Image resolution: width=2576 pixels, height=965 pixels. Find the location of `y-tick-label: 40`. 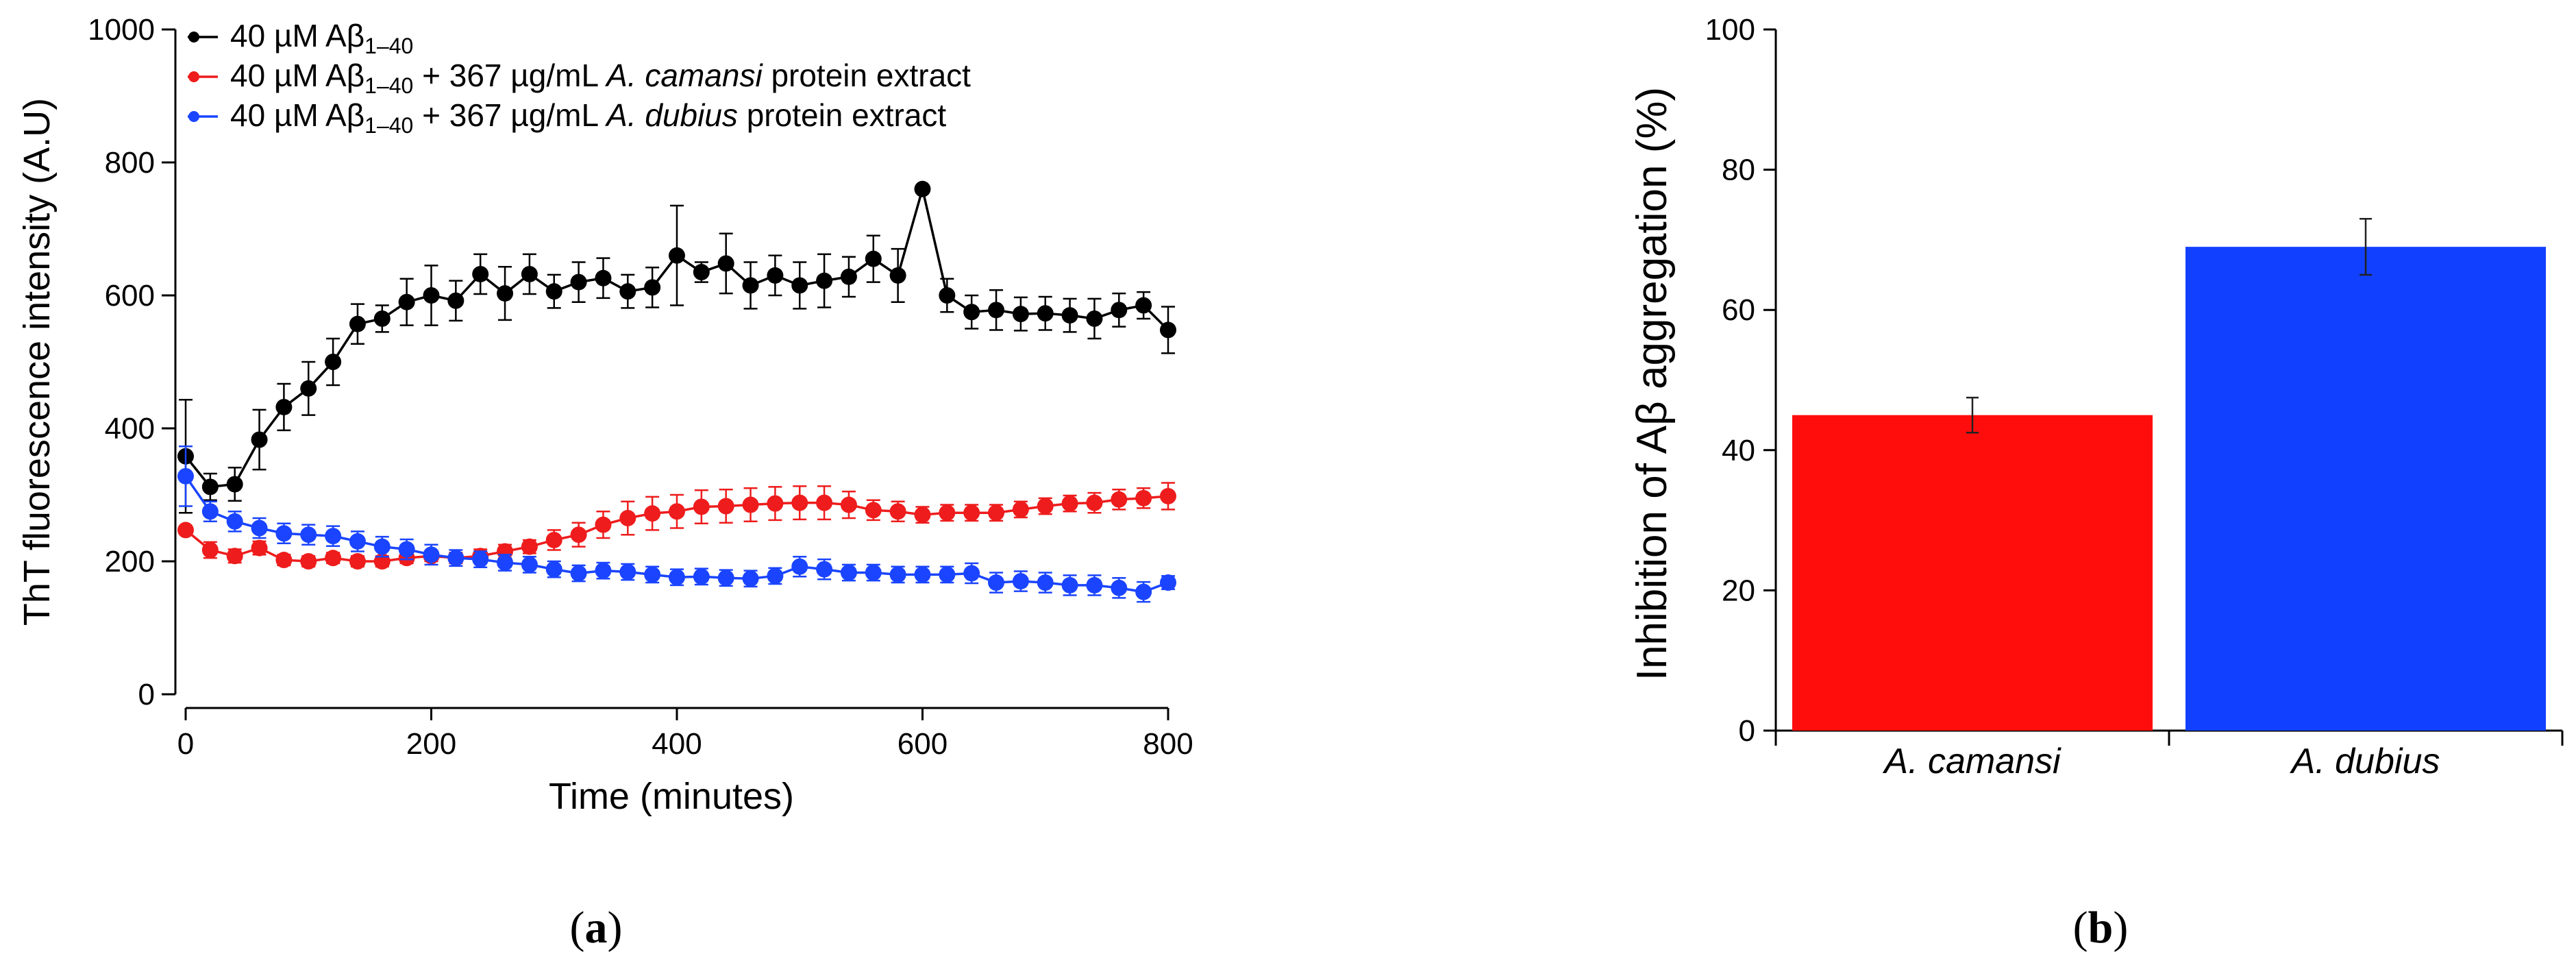

y-tick-label: 40 is located at coordinates (1738, 451).